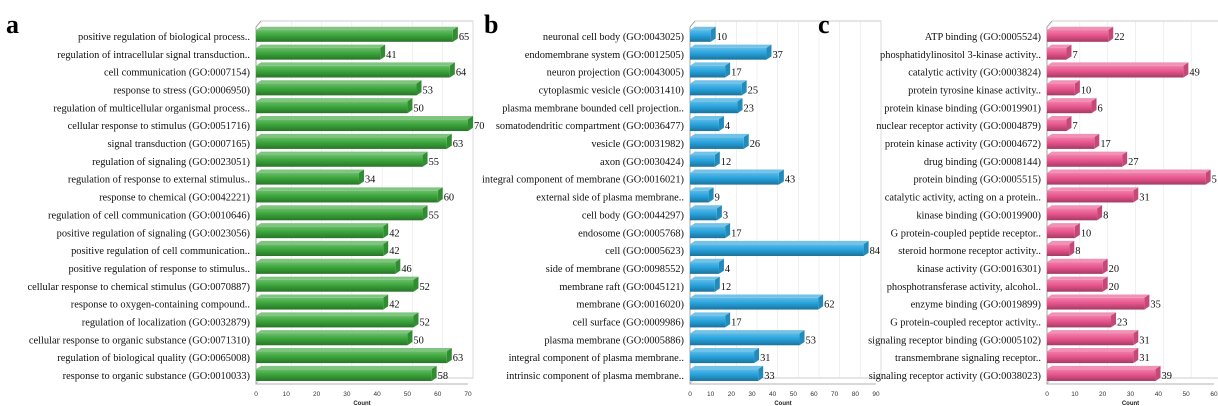 This screenshot has width=1218, height=406. What do you see at coordinates (458, 144) in the screenshot?
I see `value-label: 63` at bounding box center [458, 144].